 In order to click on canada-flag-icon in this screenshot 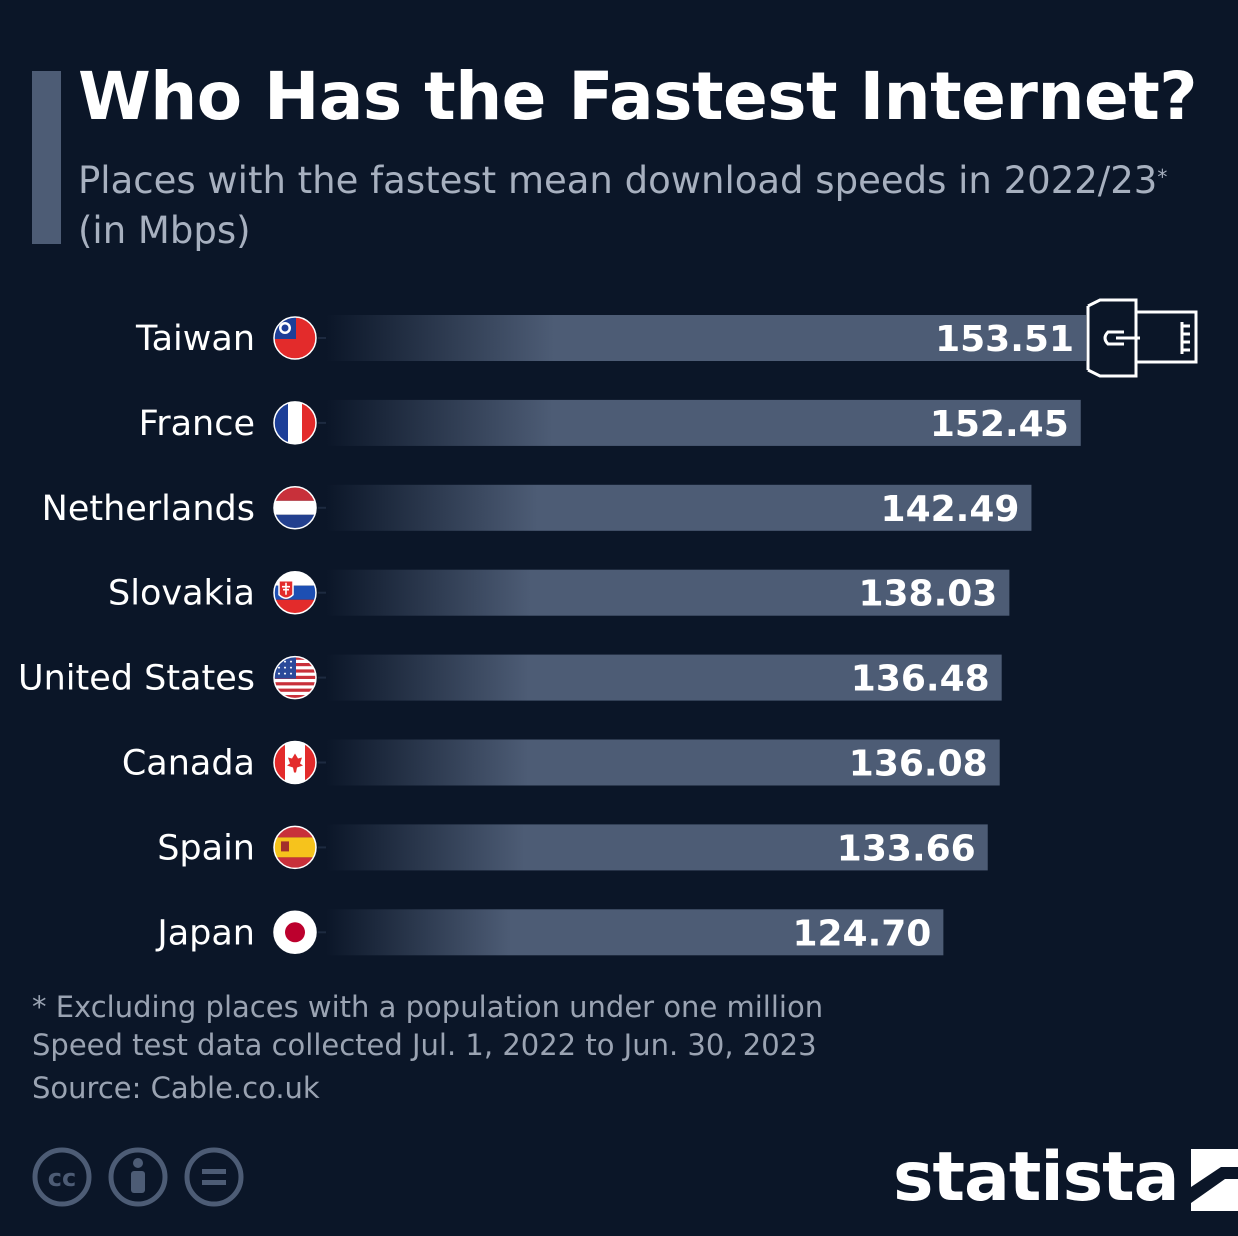, I will do `click(295, 762)`.